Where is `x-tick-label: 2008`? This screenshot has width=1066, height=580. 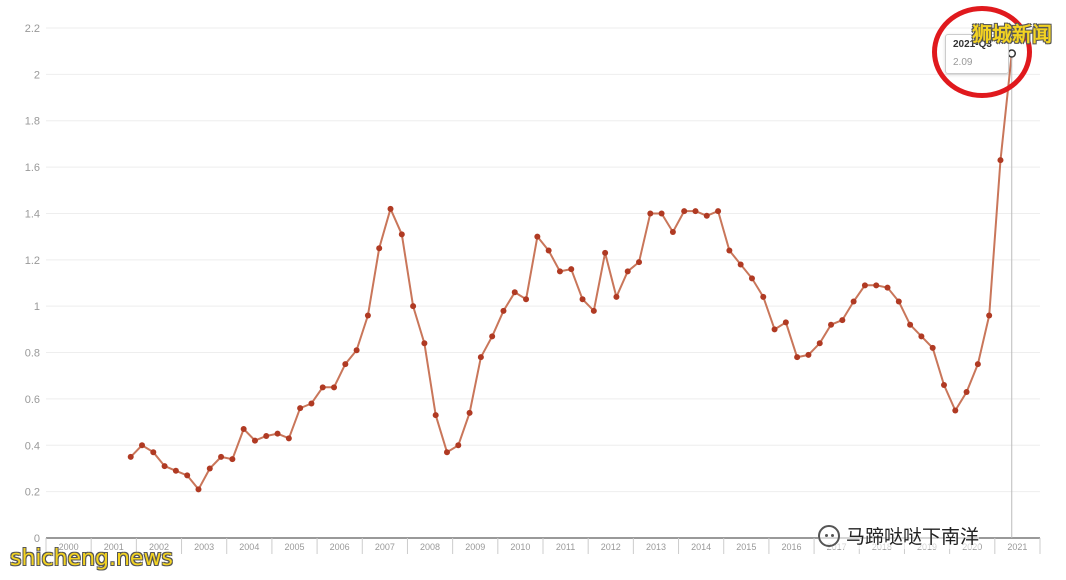 x-tick-label: 2008 is located at coordinates (430, 547).